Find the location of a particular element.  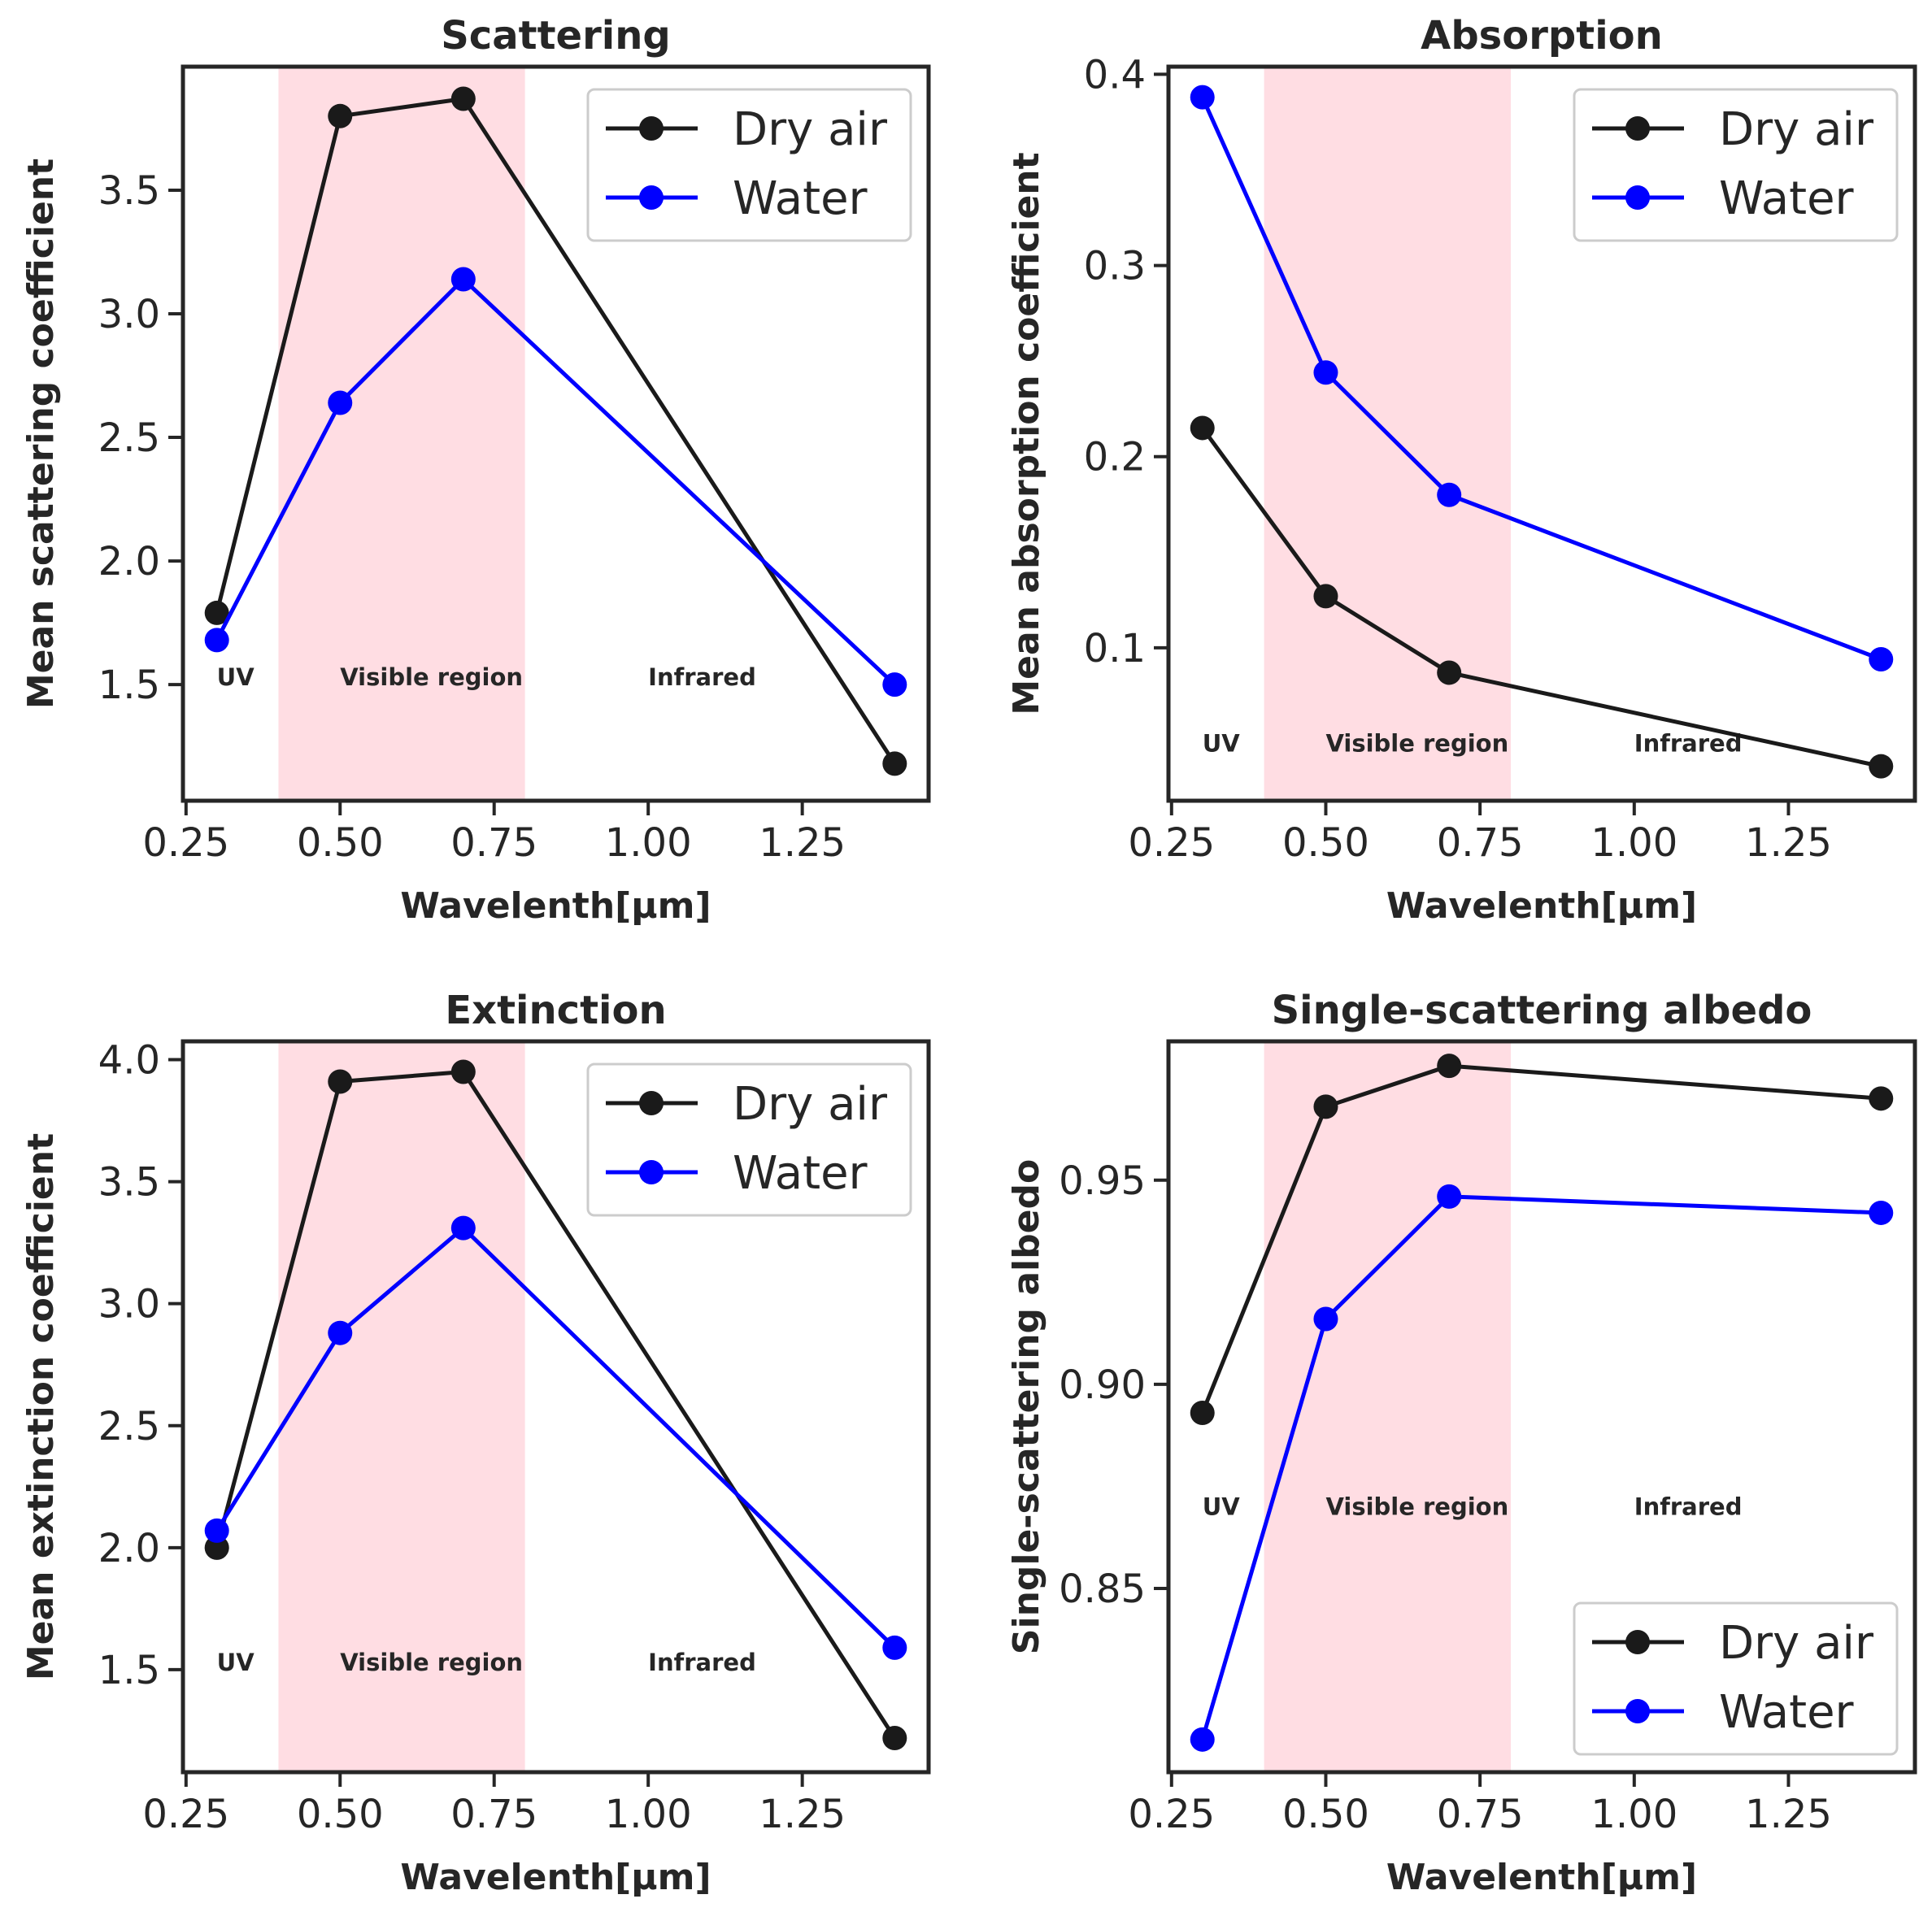

chart-title: Absorption is located at coordinates (1542, 36).